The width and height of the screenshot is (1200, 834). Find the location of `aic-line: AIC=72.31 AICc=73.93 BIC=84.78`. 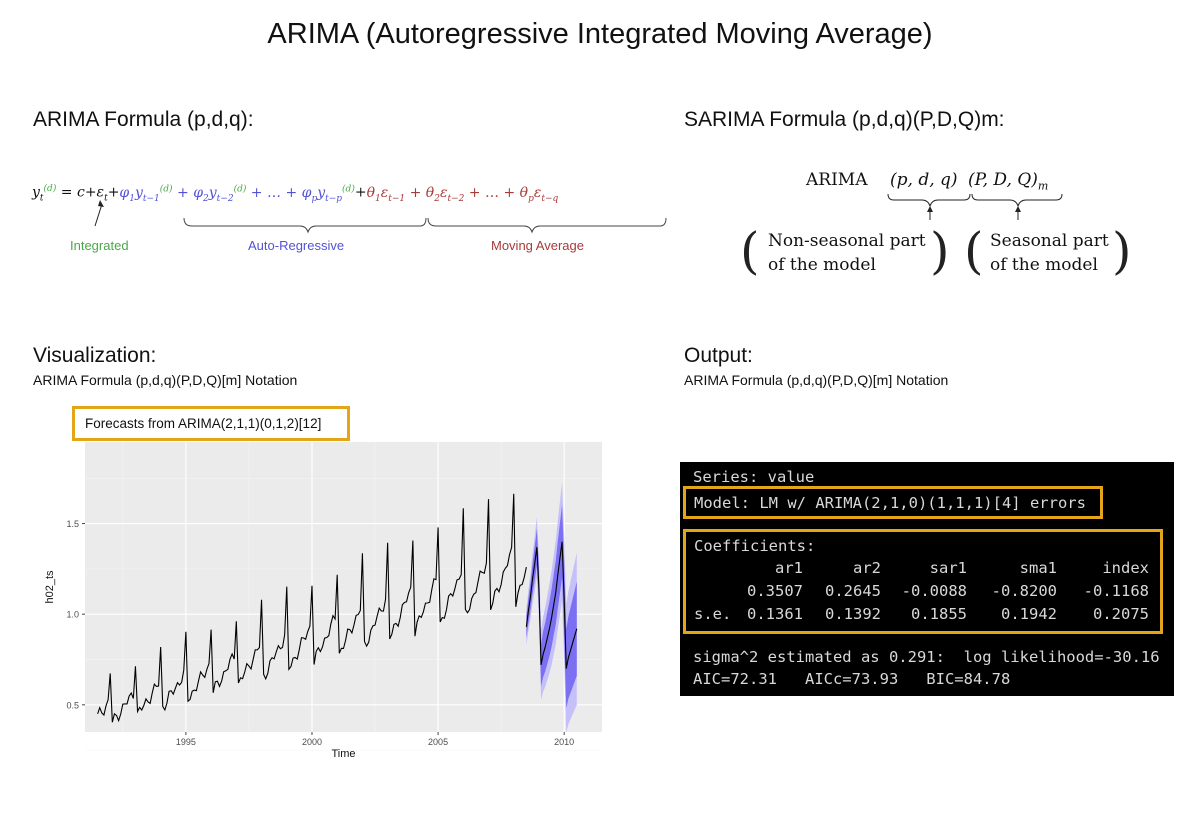

aic-line: AIC=72.31 AICc=73.93 BIC=84.78 is located at coordinates (852, 679).